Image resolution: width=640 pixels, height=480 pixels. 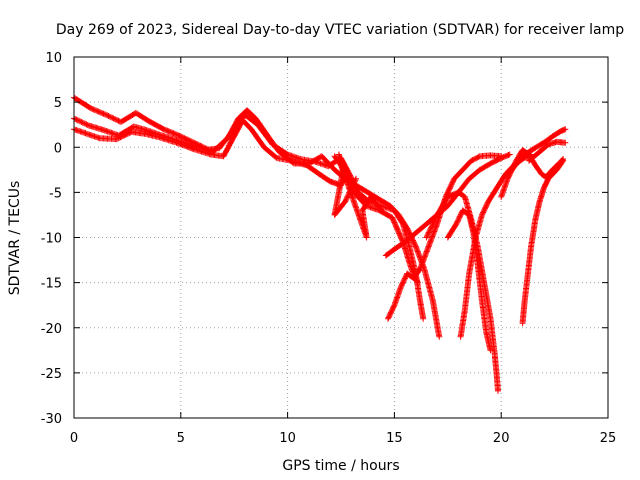 What do you see at coordinates (340, 466) in the screenshot?
I see `x-axis-label: GPS time / hours` at bounding box center [340, 466].